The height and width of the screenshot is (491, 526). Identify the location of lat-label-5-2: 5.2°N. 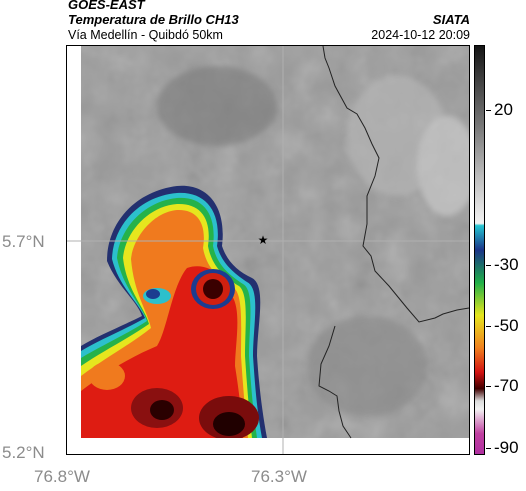
(23, 452).